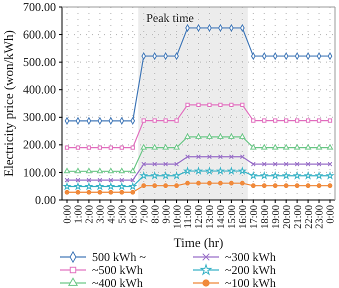 The width and height of the screenshot is (339, 288). I want to click on x-tick-label: 15:00, so click(232, 217).